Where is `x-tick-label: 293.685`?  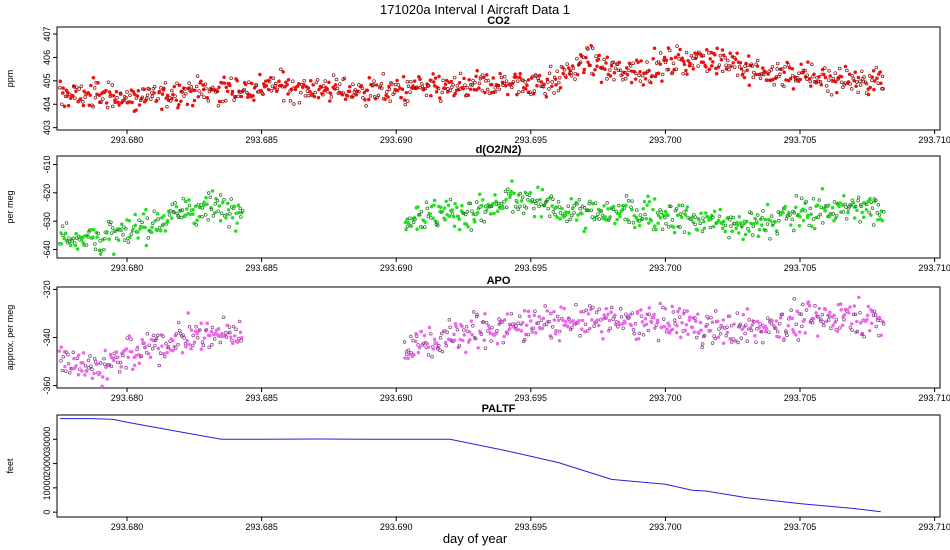
x-tick-label: 293.685 is located at coordinates (261, 140).